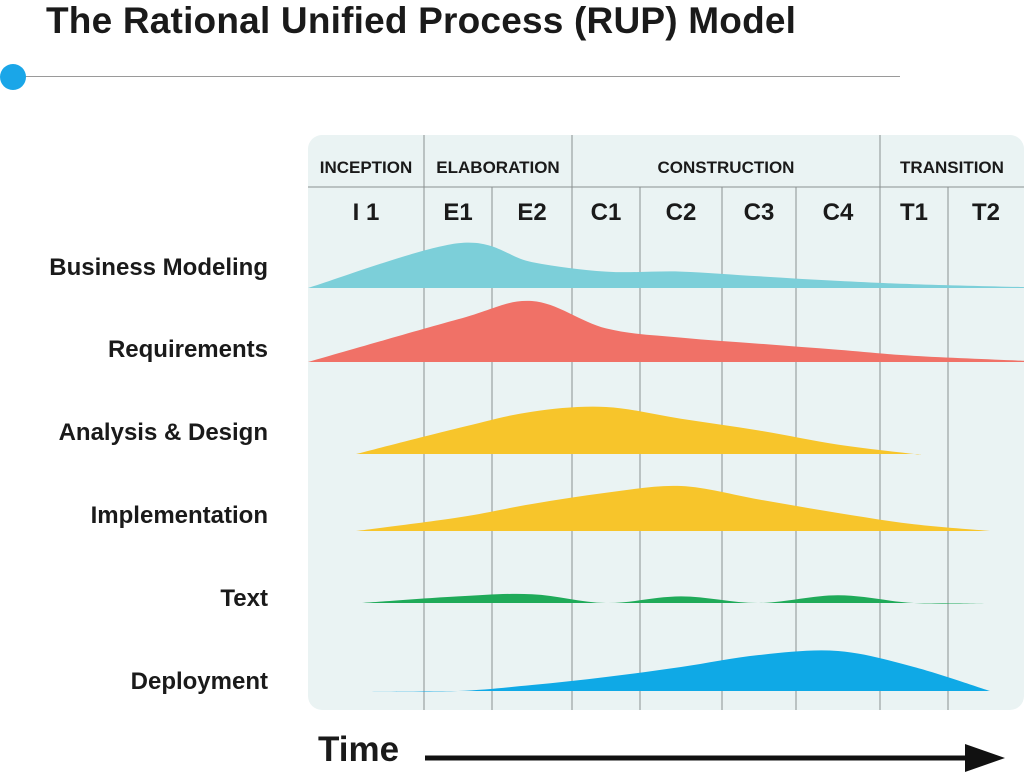 The height and width of the screenshot is (776, 1024). Describe the element at coordinates (715, 758) in the screenshot. I see `time-arrow-icon` at that location.